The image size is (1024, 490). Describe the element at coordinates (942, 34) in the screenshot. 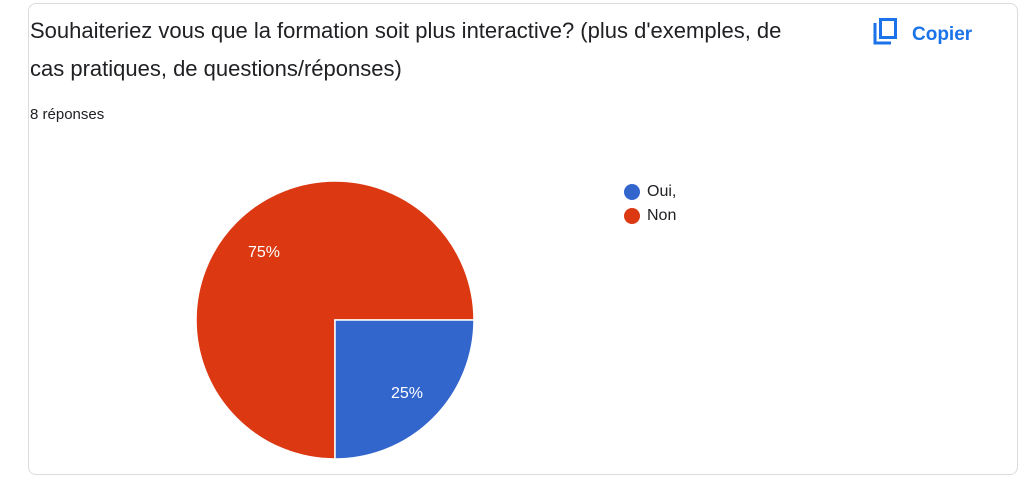

I see `copy-label: Copier` at that location.